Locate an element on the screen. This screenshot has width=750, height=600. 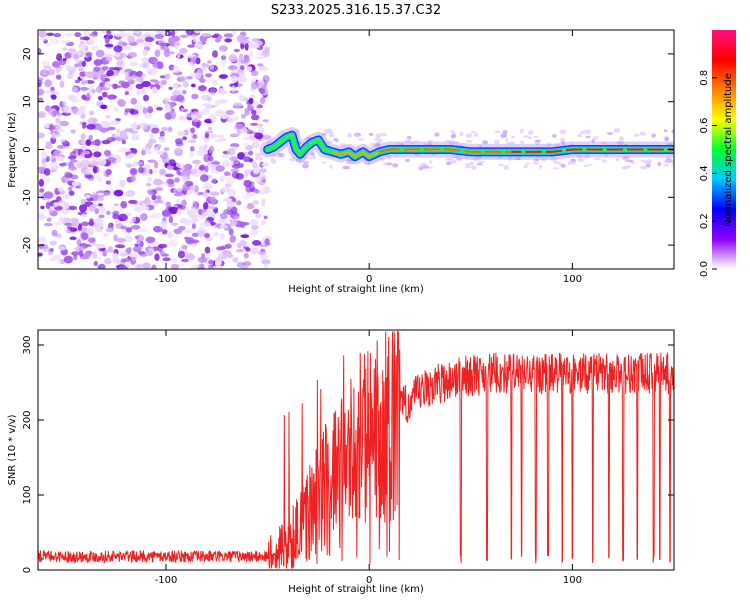
y-tick-label: 0 is located at coordinates (27, 570).